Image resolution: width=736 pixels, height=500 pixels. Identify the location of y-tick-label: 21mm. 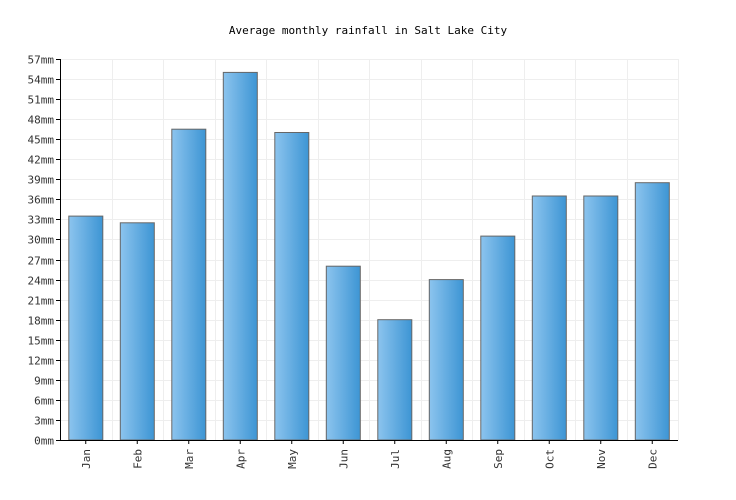
(41, 301).